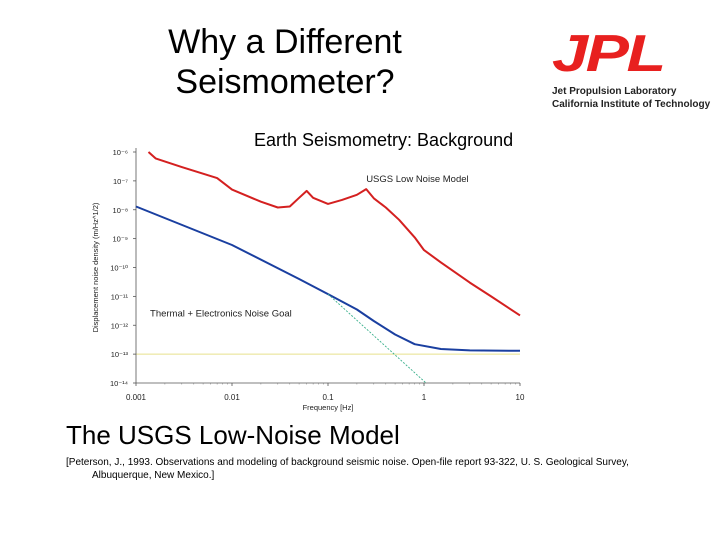 Image resolution: width=720 pixels, height=540 pixels. I want to click on slide-title-line2: Seismometer?, so click(285, 82).